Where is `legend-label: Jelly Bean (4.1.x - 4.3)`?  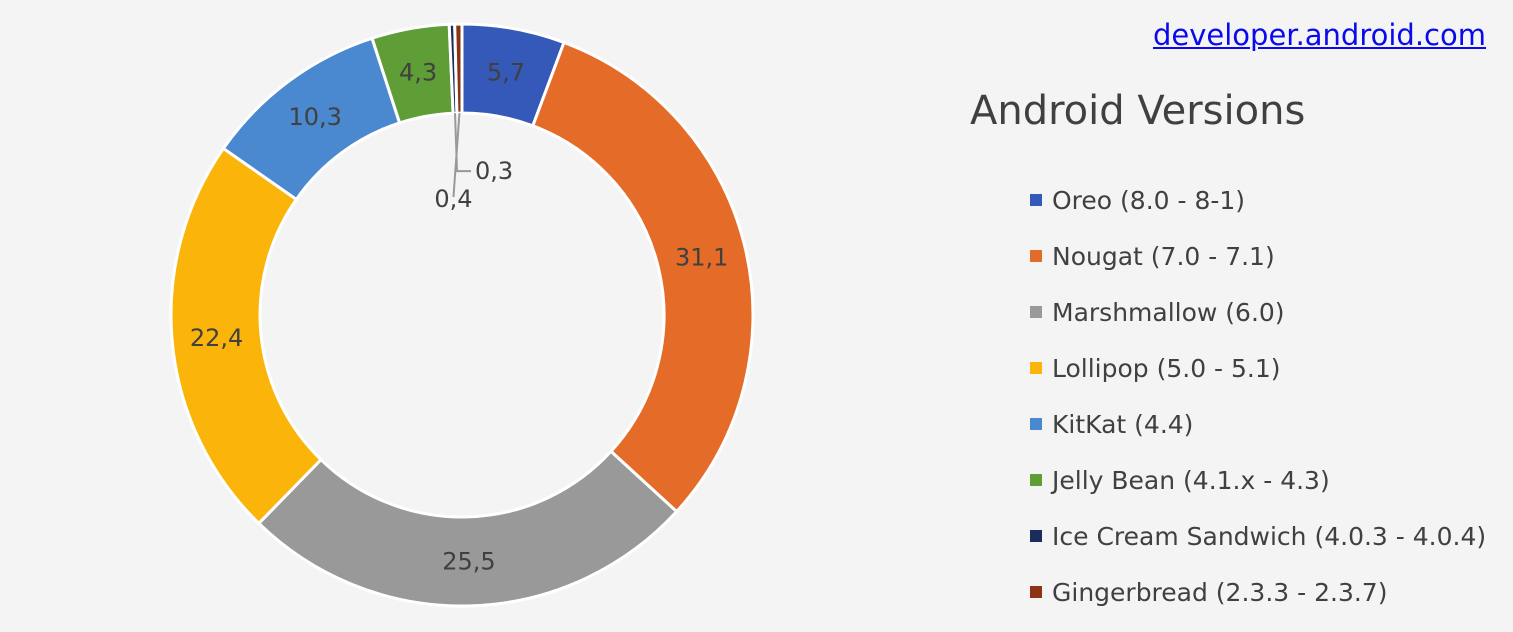
legend-label: Jelly Bean (4.1.x - 4.3) is located at coordinates (1191, 480).